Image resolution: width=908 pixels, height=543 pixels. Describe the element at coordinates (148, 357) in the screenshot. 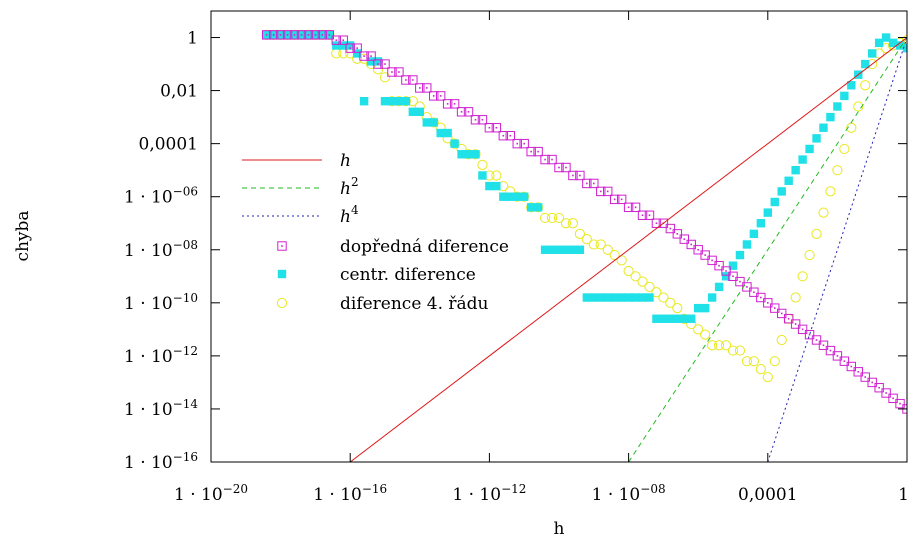

I see `y-tick-label-base: 1 · 10` at that location.